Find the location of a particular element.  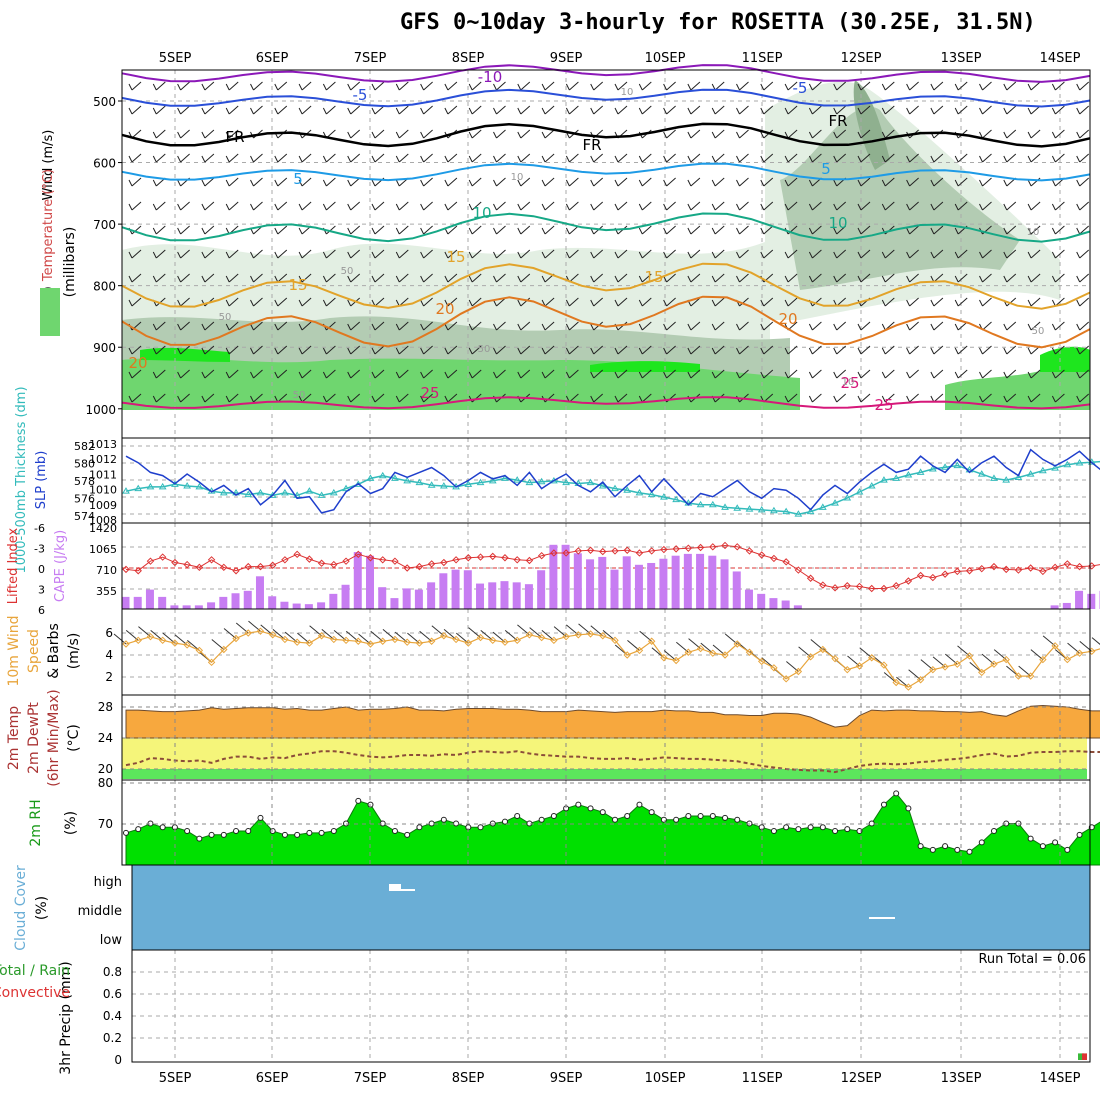

y-tick-label-right: 1065 is located at coordinates (103, 549).